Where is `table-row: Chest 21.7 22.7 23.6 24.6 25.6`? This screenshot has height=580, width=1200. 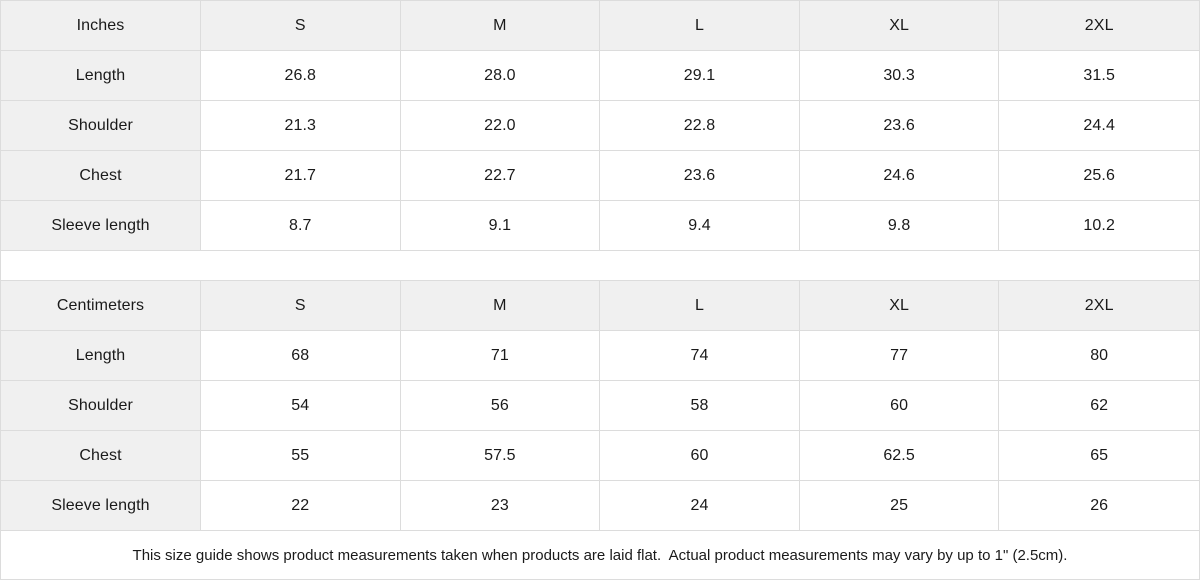
table-row: Chest 21.7 22.7 23.6 24.6 25.6 is located at coordinates (600, 176).